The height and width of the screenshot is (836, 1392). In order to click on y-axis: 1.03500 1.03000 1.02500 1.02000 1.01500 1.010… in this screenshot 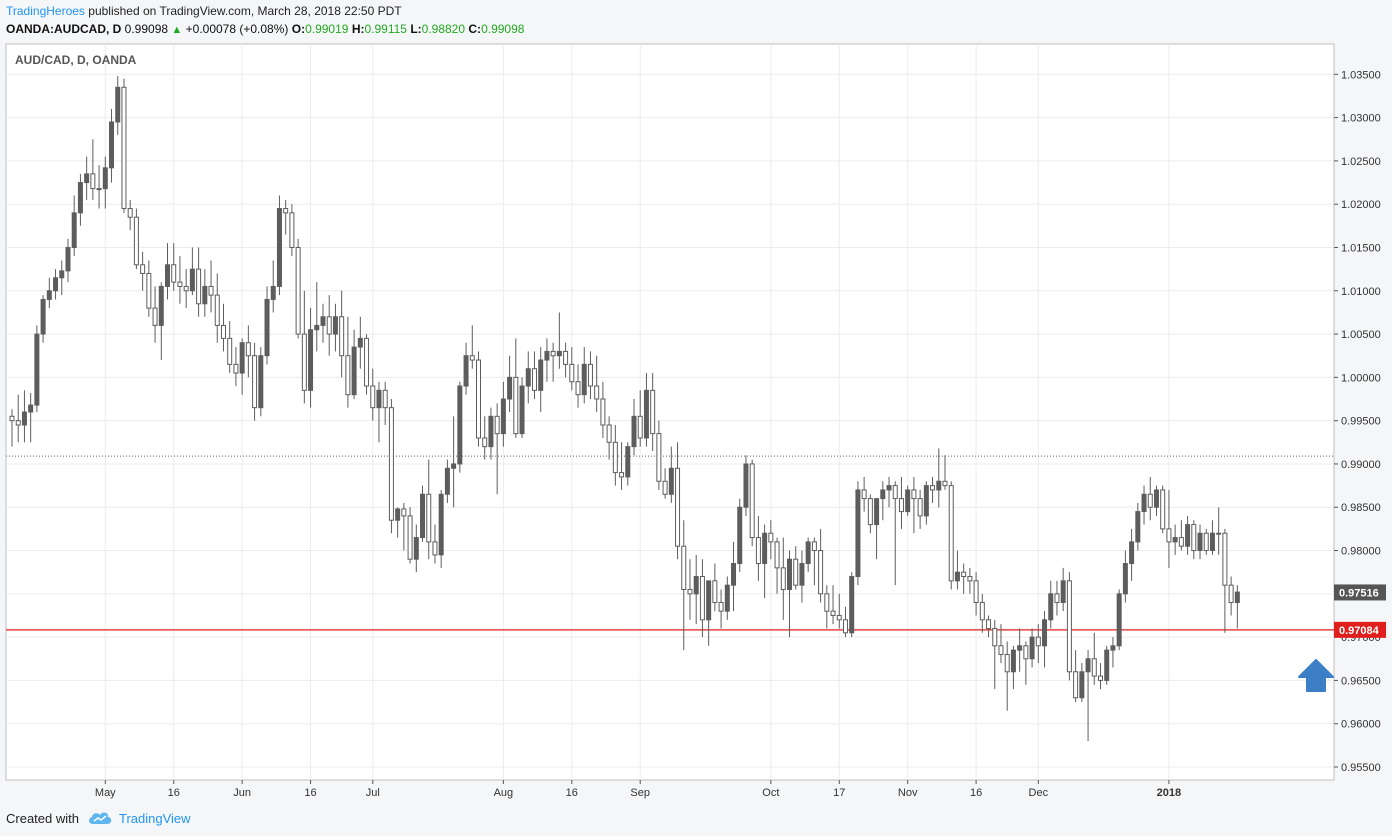, I will do `click(1357, 421)`.